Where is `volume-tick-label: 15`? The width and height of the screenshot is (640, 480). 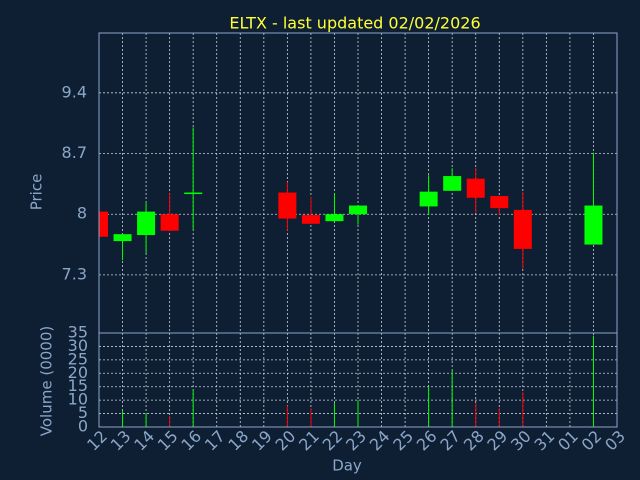 volume-tick-label: 15 is located at coordinates (78, 385).